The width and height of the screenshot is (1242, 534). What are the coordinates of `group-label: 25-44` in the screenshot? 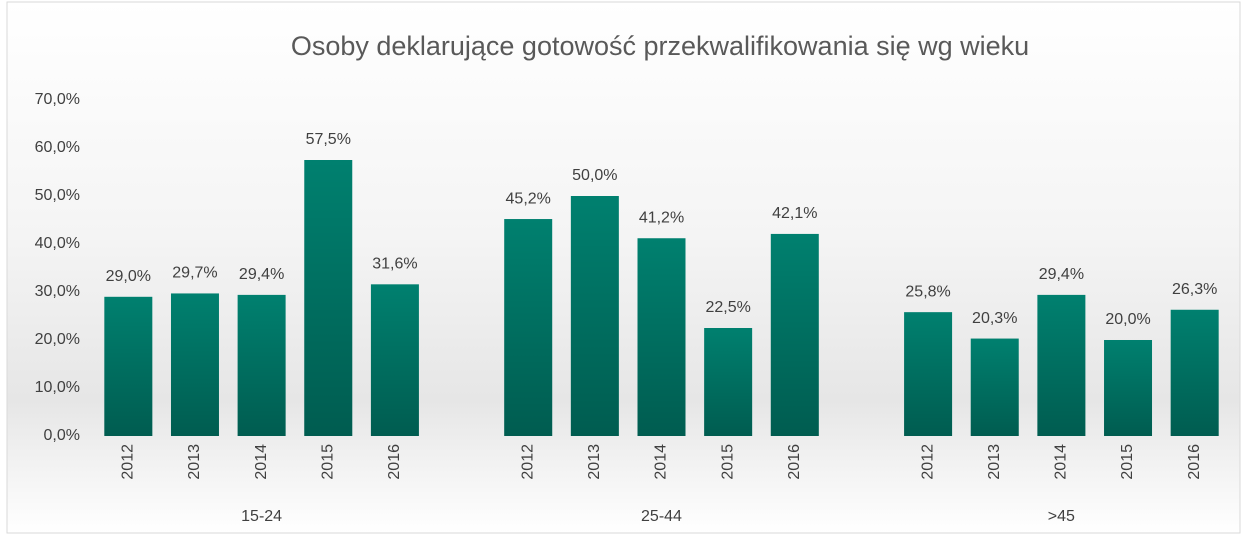 It's located at (661, 516).